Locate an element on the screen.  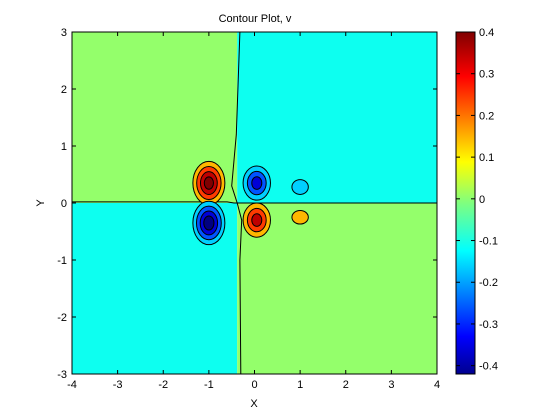
colorbar-tick-label: 0 is located at coordinates (482, 200).